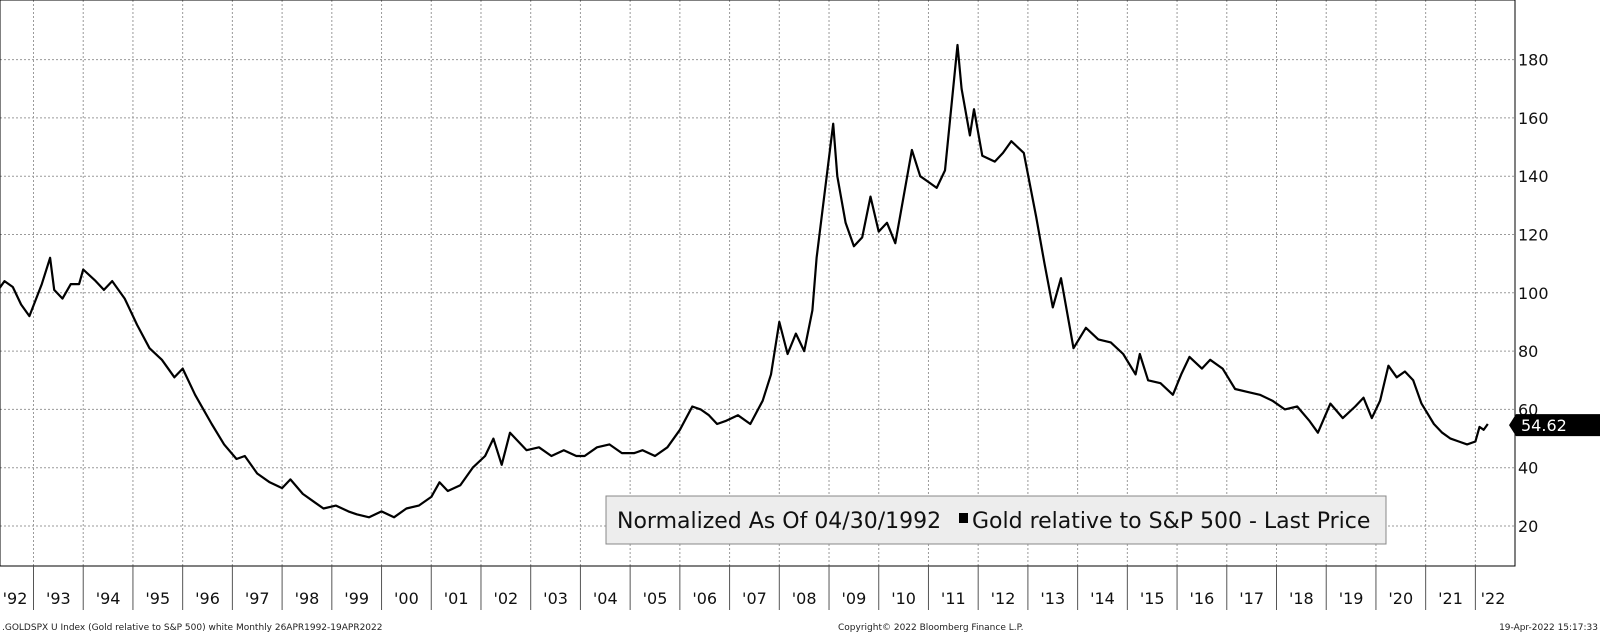 The height and width of the screenshot is (637, 1600). What do you see at coordinates (804, 598) in the screenshot?
I see `x-tick-label: '08` at bounding box center [804, 598].